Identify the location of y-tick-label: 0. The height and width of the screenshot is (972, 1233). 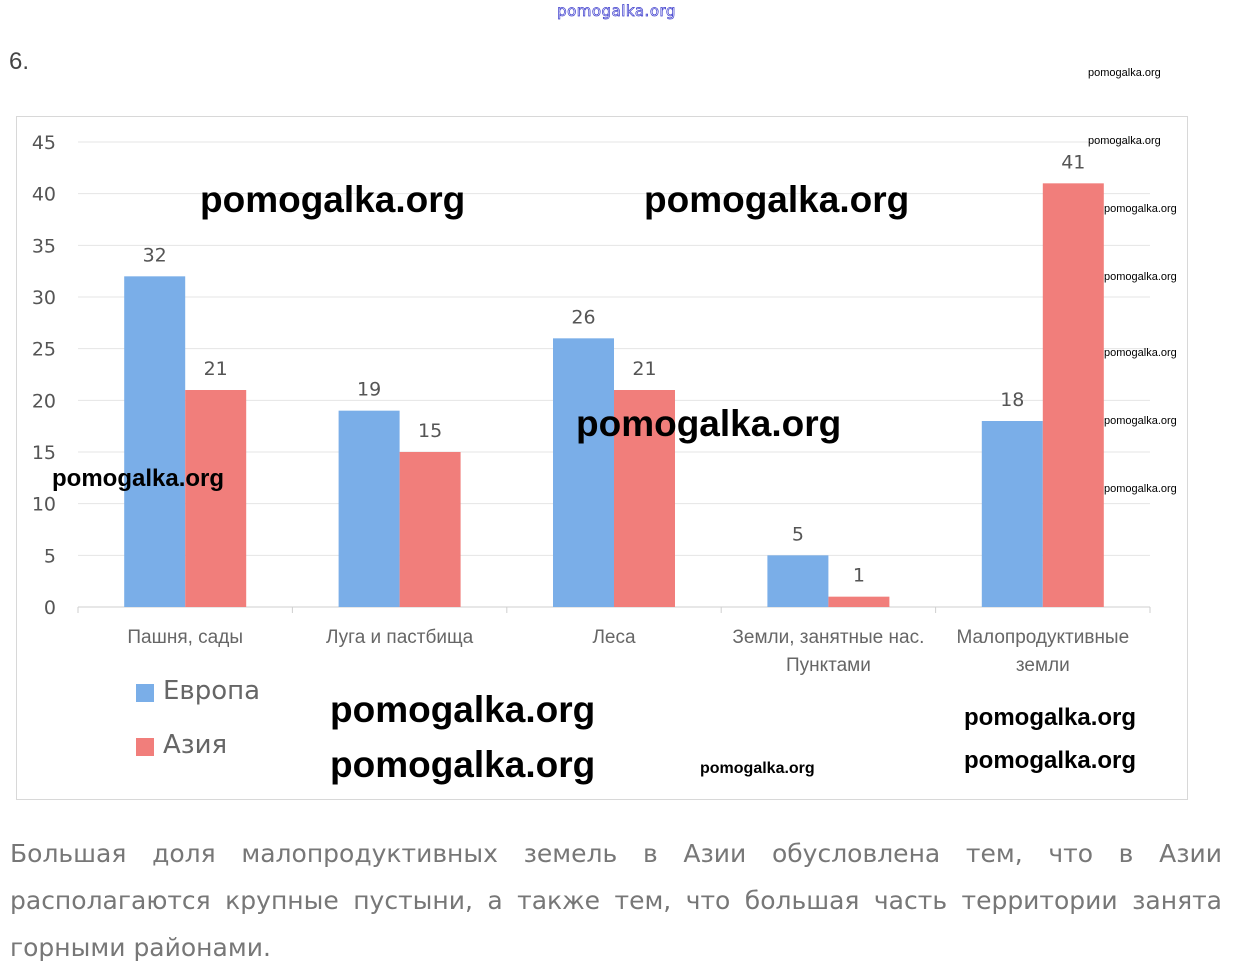
(50, 608).